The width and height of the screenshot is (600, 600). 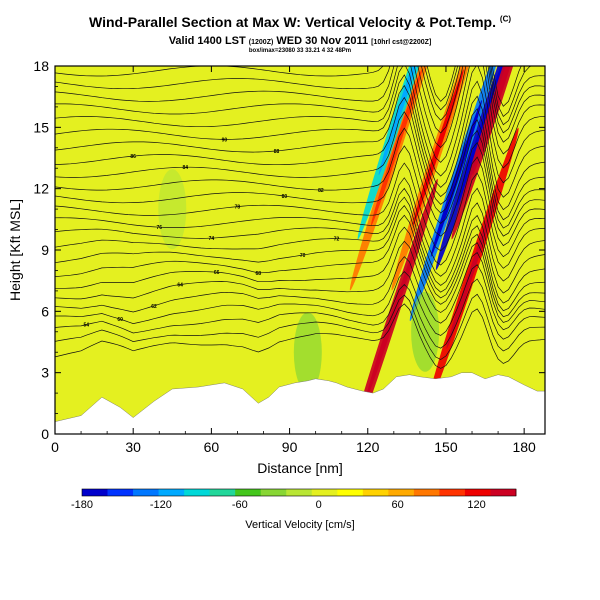 What do you see at coordinates (303, 256) in the screenshot?
I see `theta-contour-label: 70` at bounding box center [303, 256].